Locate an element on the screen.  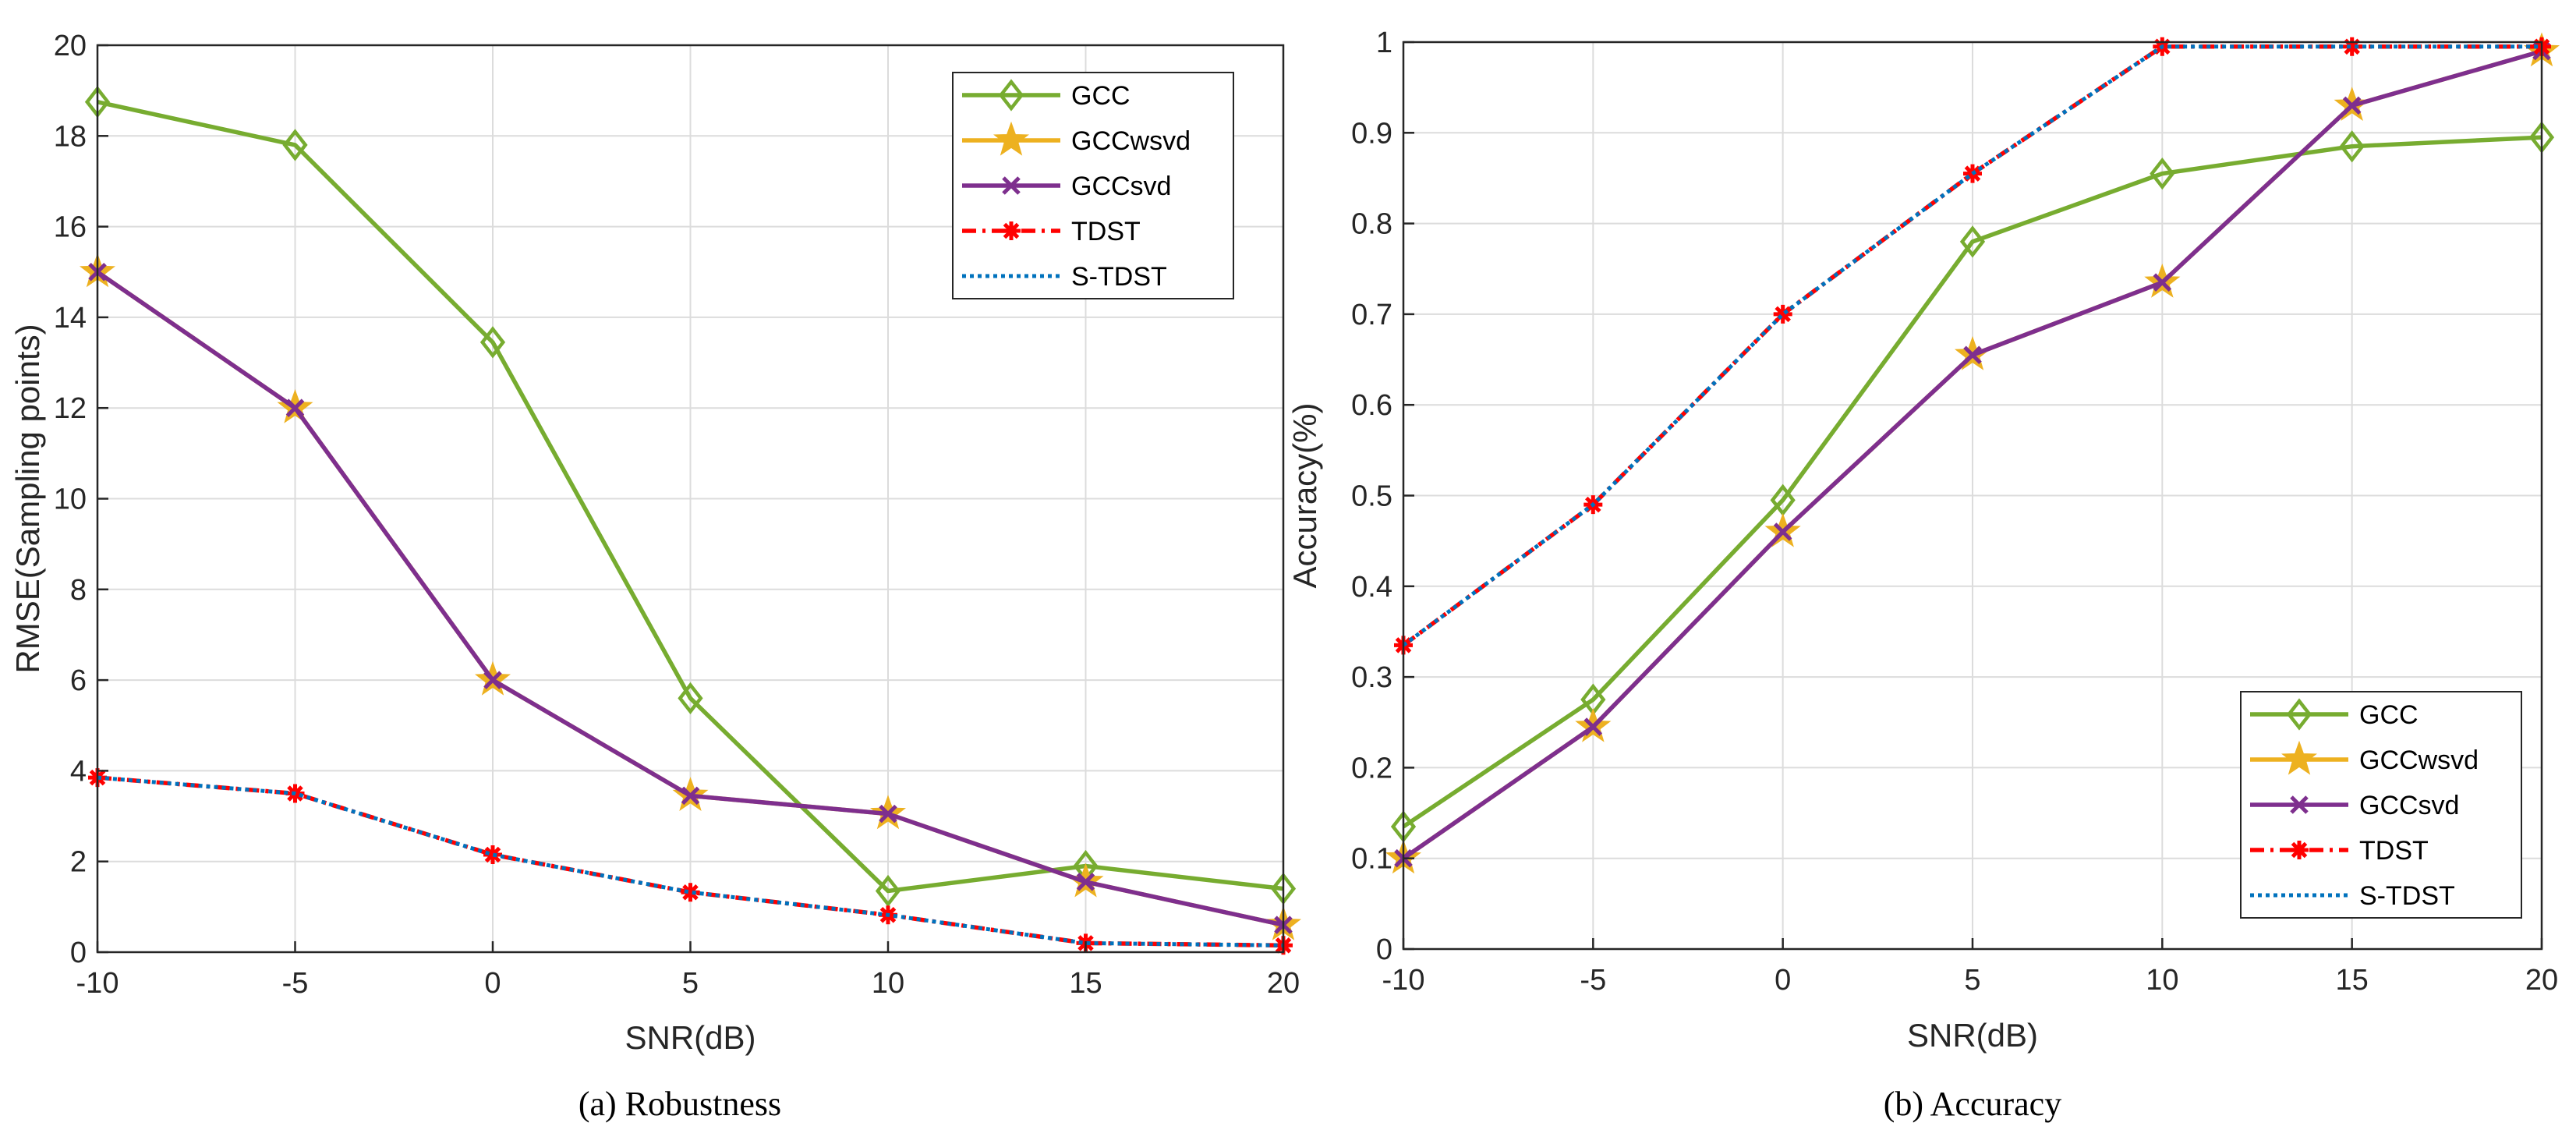
robustness-legend-marker-gccwsvd is located at coordinates (1011, 138).